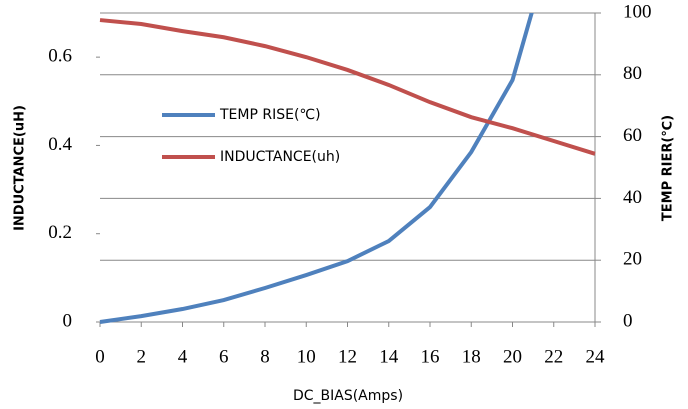  Describe the element at coordinates (280, 157) in the screenshot. I see `legend-label: INDUCTANCE(uh)` at that location.